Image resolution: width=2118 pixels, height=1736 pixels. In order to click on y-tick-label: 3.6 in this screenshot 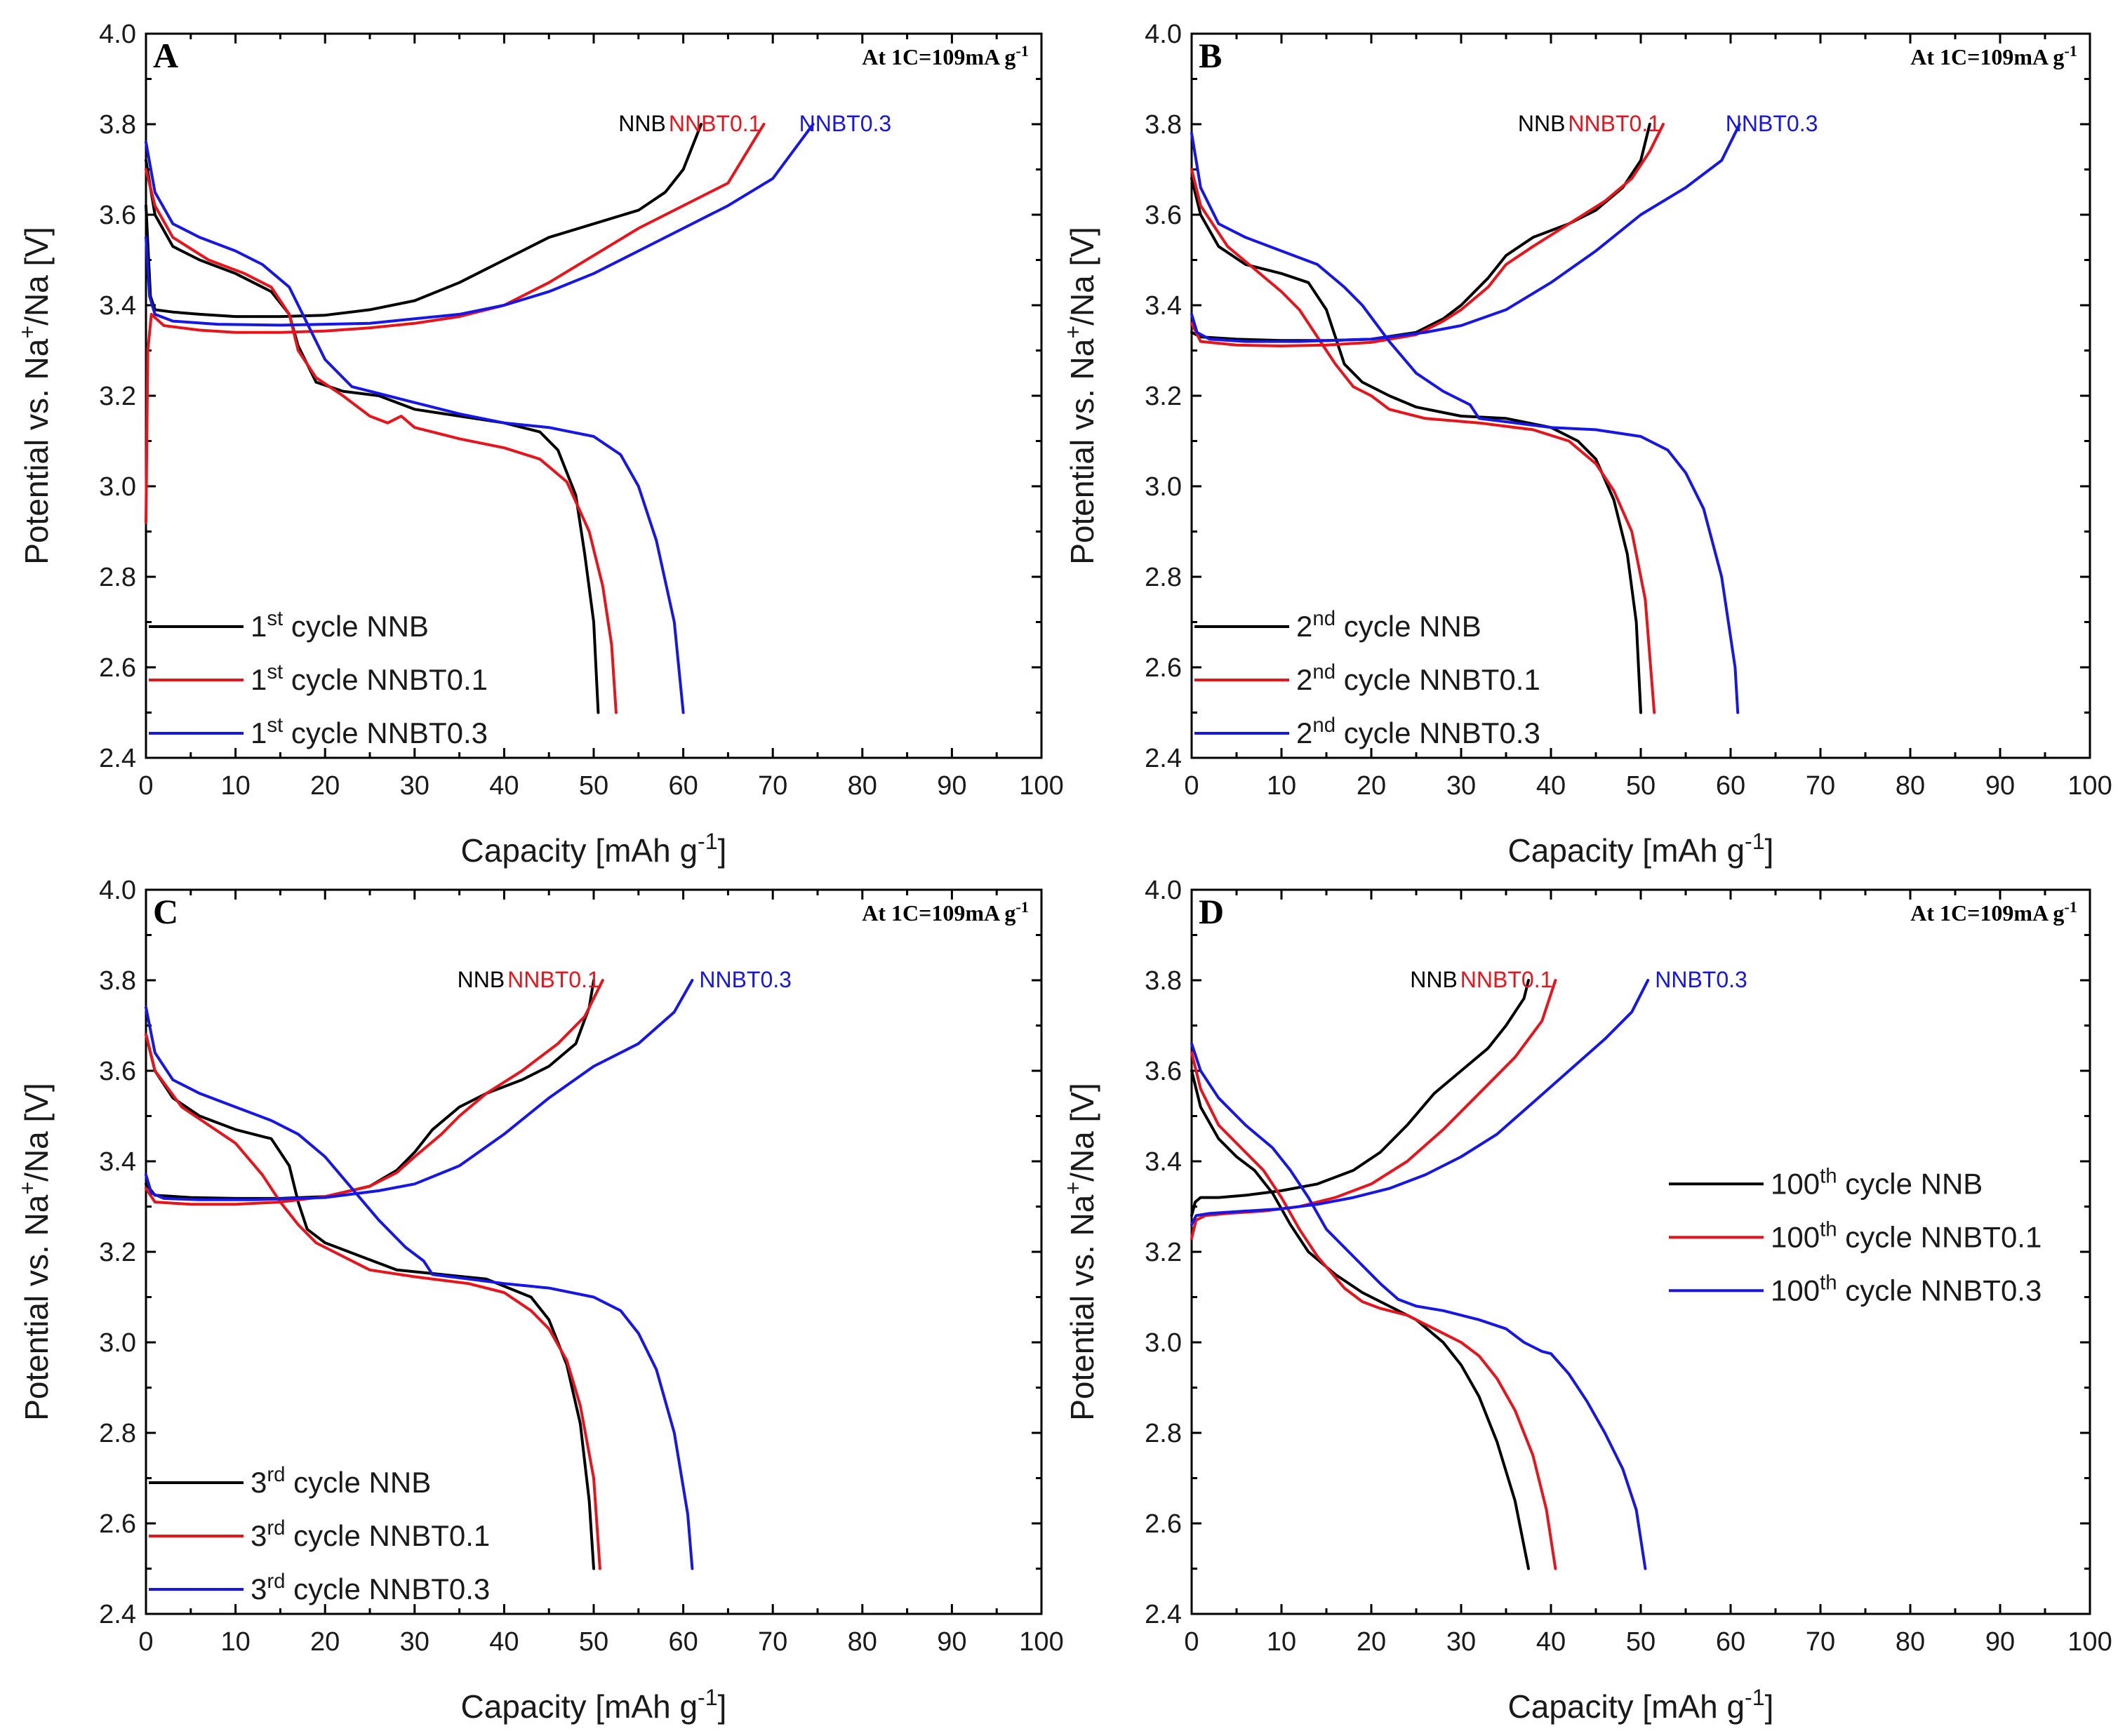, I will do `click(1163, 1071)`.